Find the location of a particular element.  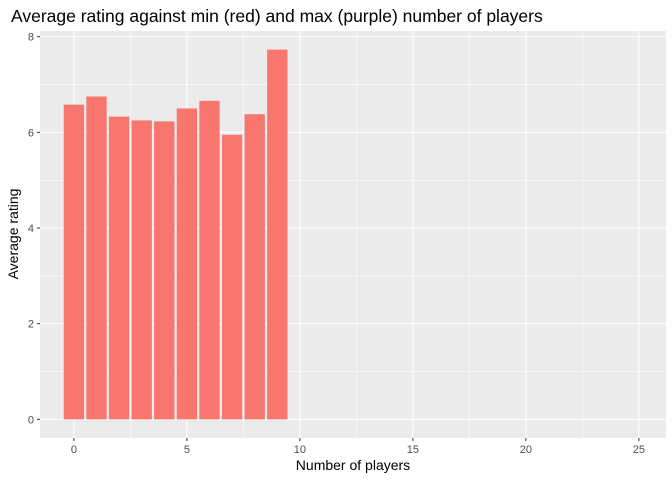

x-axis-title: Number of players is located at coordinates (353, 465).